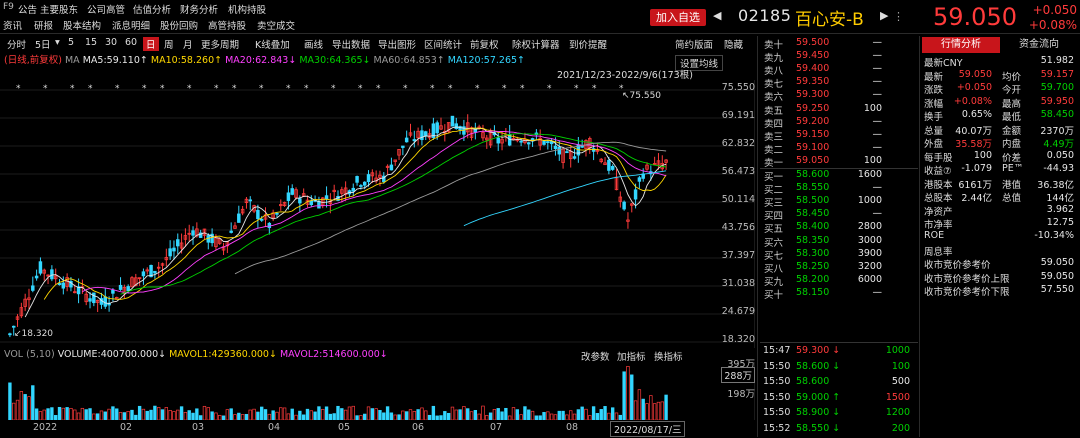  Describe the element at coordinates (898, 16) in the screenshot. I see `more-options-icon: ⋮` at that location.